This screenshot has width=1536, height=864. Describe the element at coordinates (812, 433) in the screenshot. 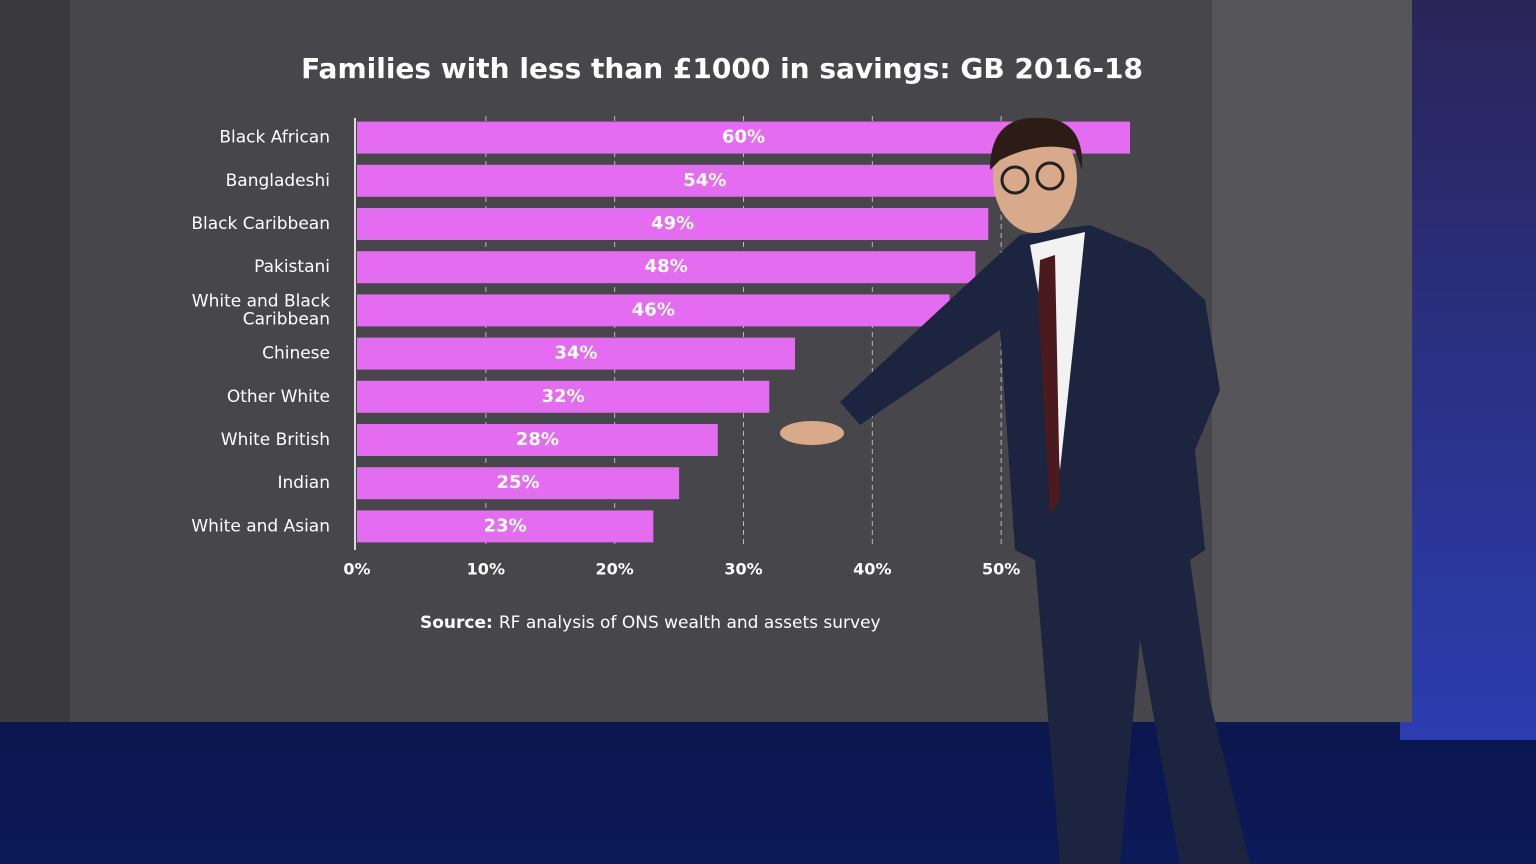

I see `hand` at that location.